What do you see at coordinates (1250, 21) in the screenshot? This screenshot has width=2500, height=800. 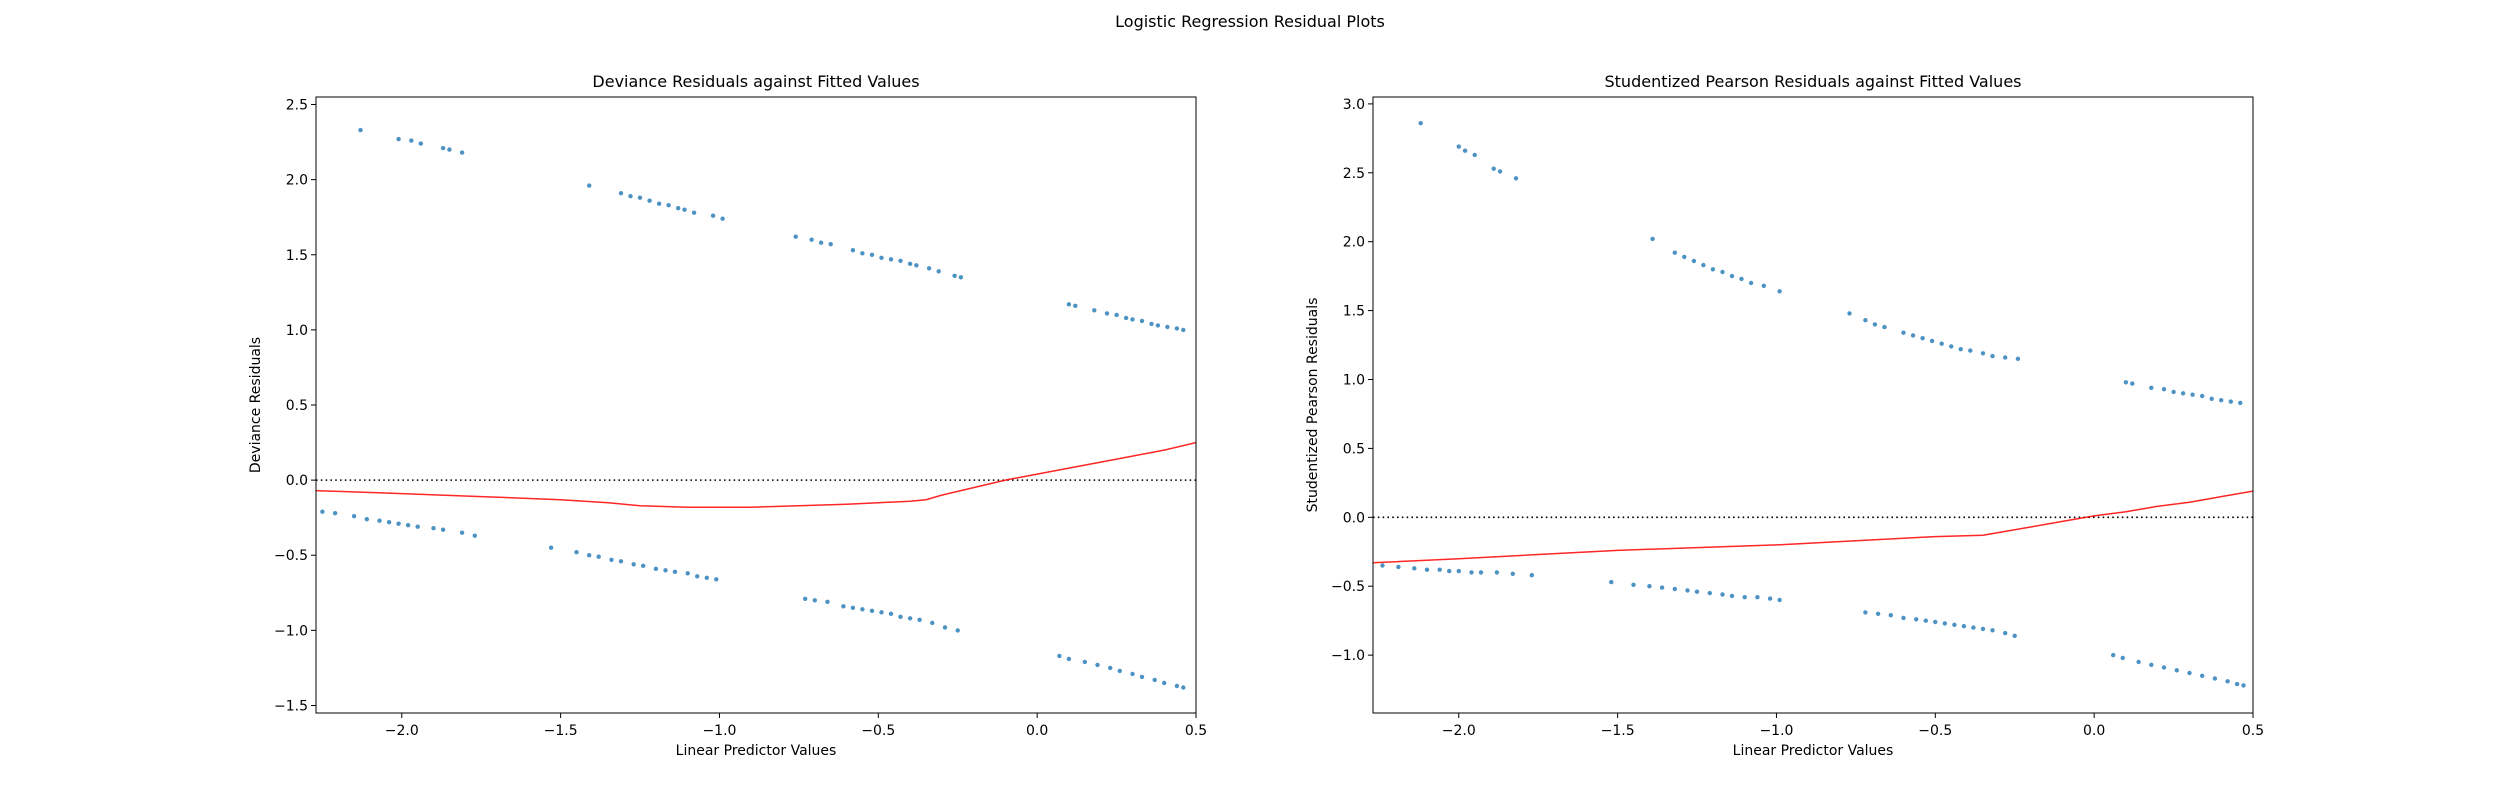 I see `figure-suptitle: Logistic Regression Residual Plots` at bounding box center [1250, 21].